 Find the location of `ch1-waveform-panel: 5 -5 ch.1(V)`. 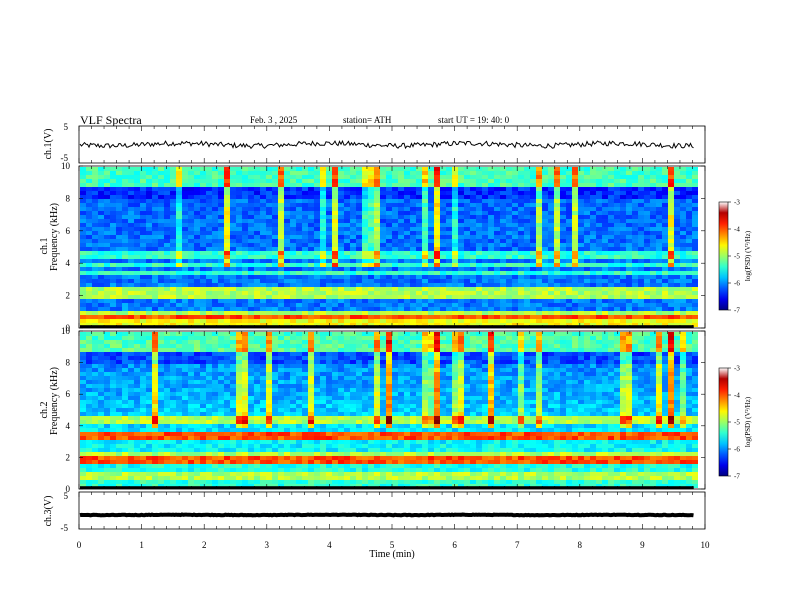

ch1-waveform-panel: 5 -5 ch.1(V) is located at coordinates (374, 143).